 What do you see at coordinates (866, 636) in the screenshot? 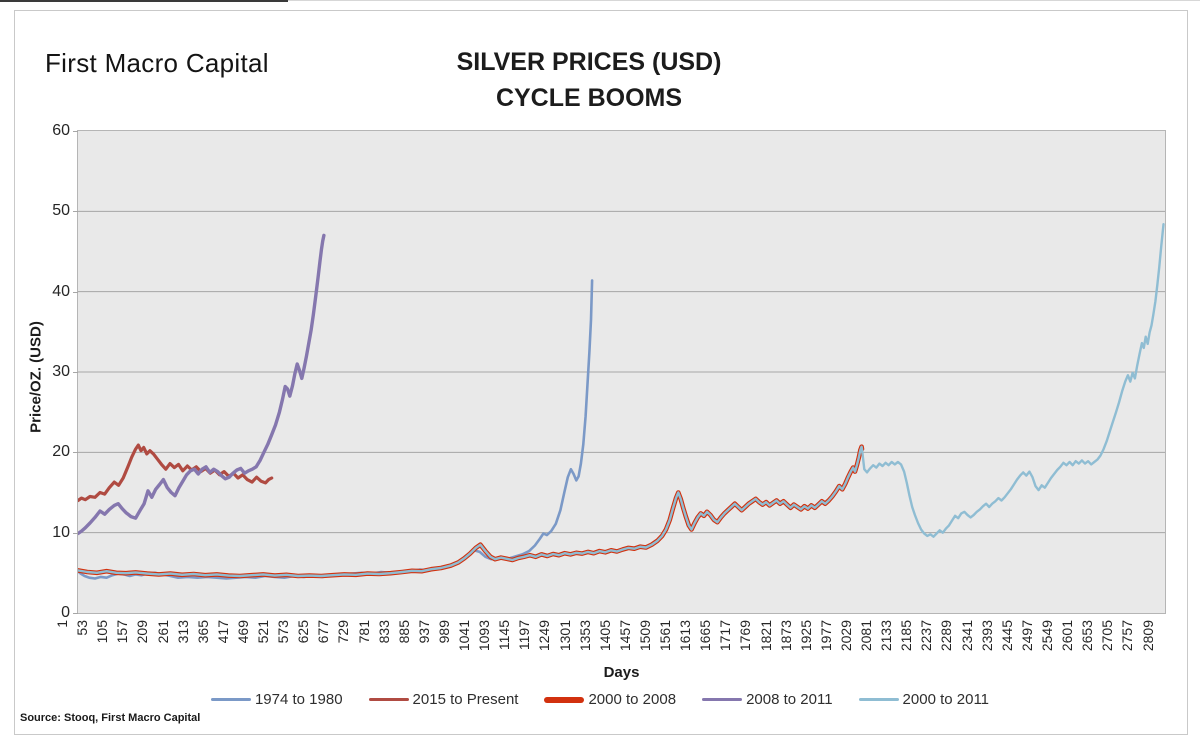
I see `x-tick-label-2081: 2081` at bounding box center [866, 636].